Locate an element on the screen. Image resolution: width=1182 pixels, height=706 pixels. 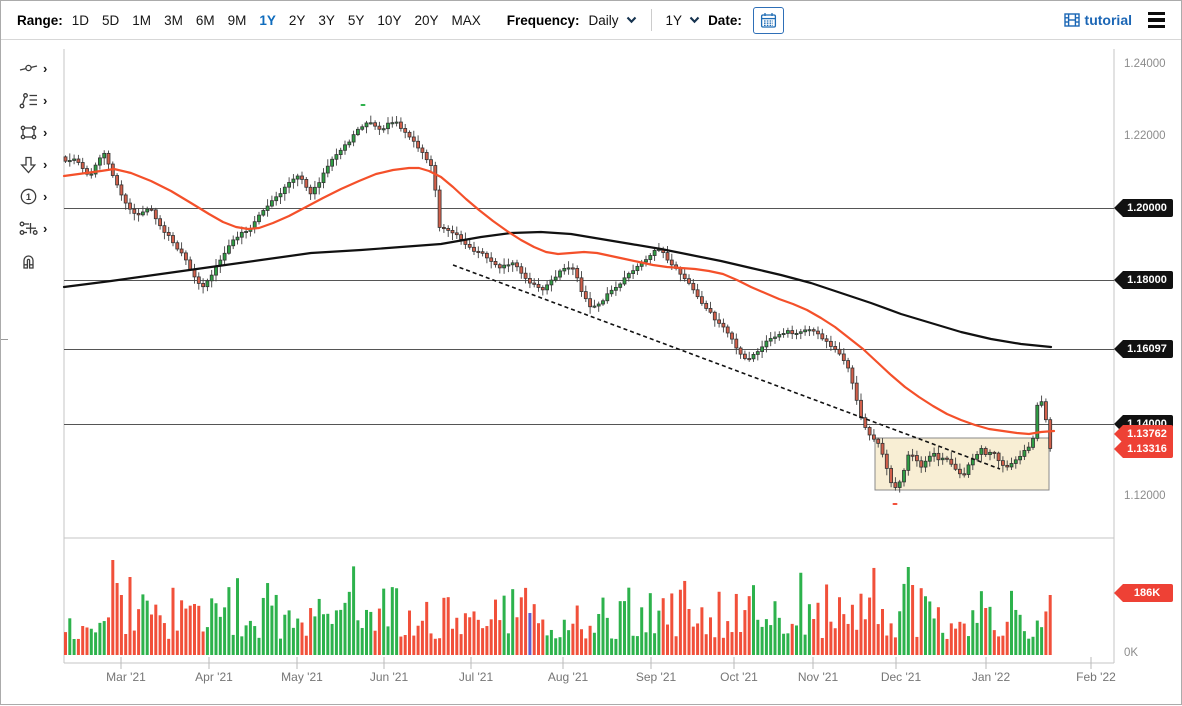
number-annotation-tool-button: 1 › is located at coordinates (32, 196).